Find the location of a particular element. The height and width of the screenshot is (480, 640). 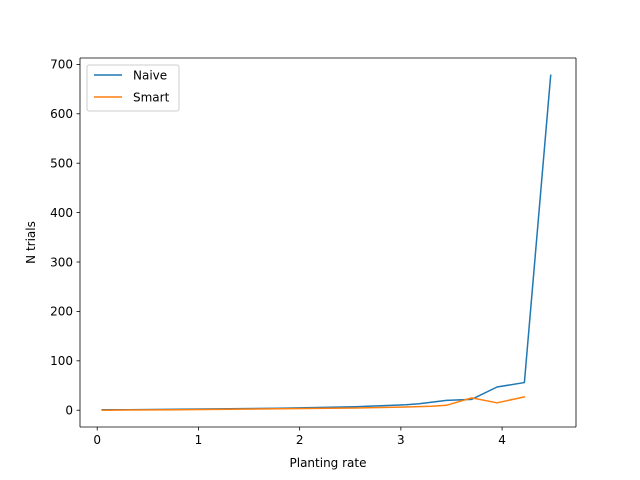

legend-label-naive: Naive is located at coordinates (150, 76).